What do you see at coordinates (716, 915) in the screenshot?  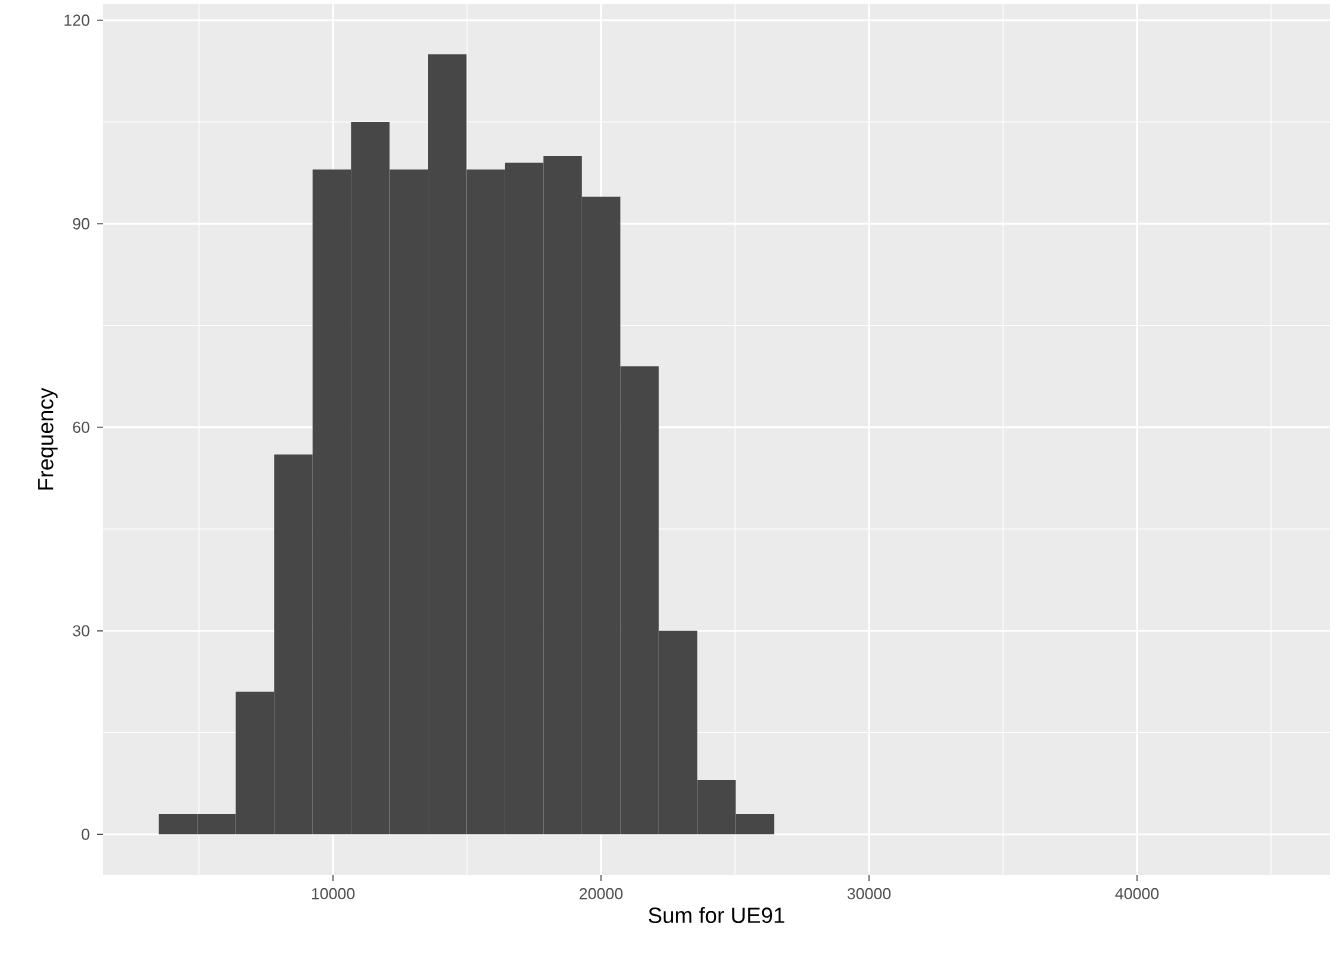 I see `x-axis-title: Sum for UE91` at bounding box center [716, 915].